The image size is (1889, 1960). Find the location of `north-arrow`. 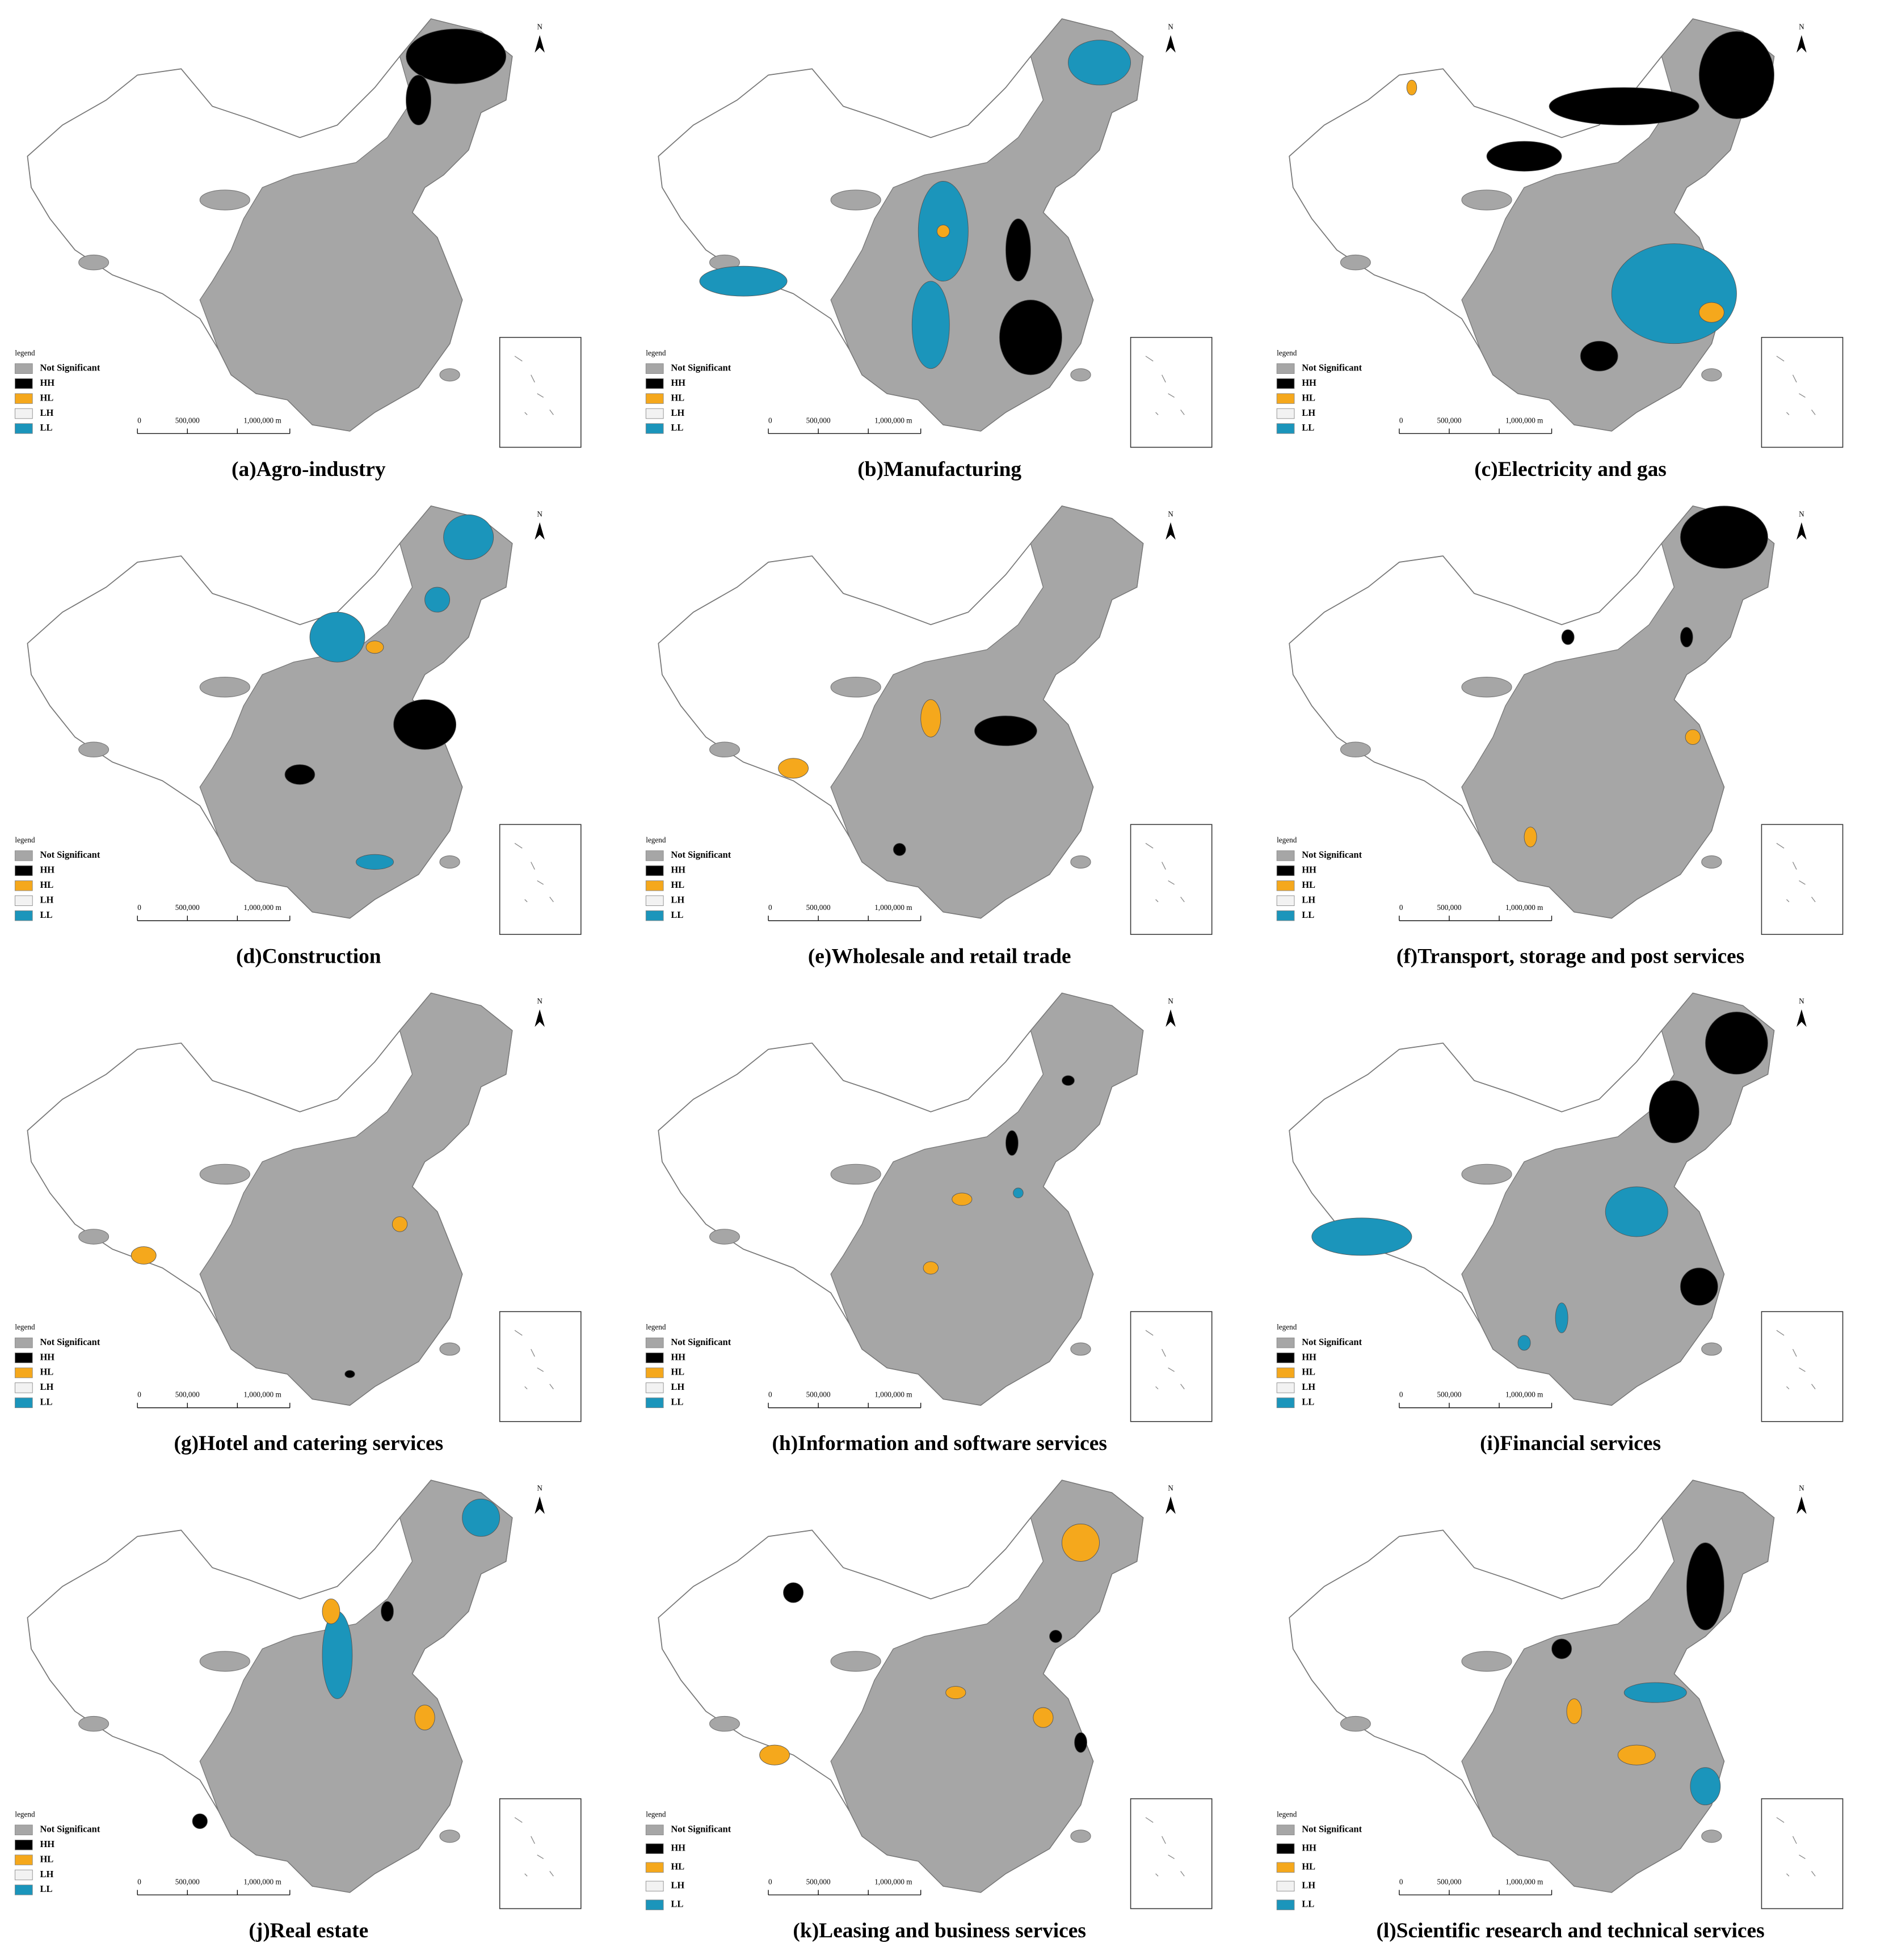

north-arrow is located at coordinates (1171, 531).